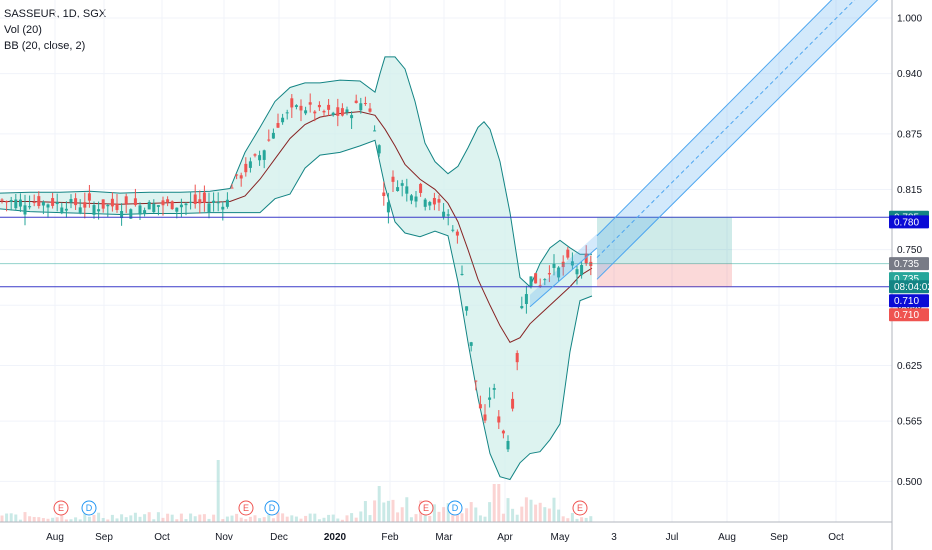 This screenshot has height=550, width=932. Describe the element at coordinates (906, 264) in the screenshot. I see `price-tag-text: 0.735` at that location.